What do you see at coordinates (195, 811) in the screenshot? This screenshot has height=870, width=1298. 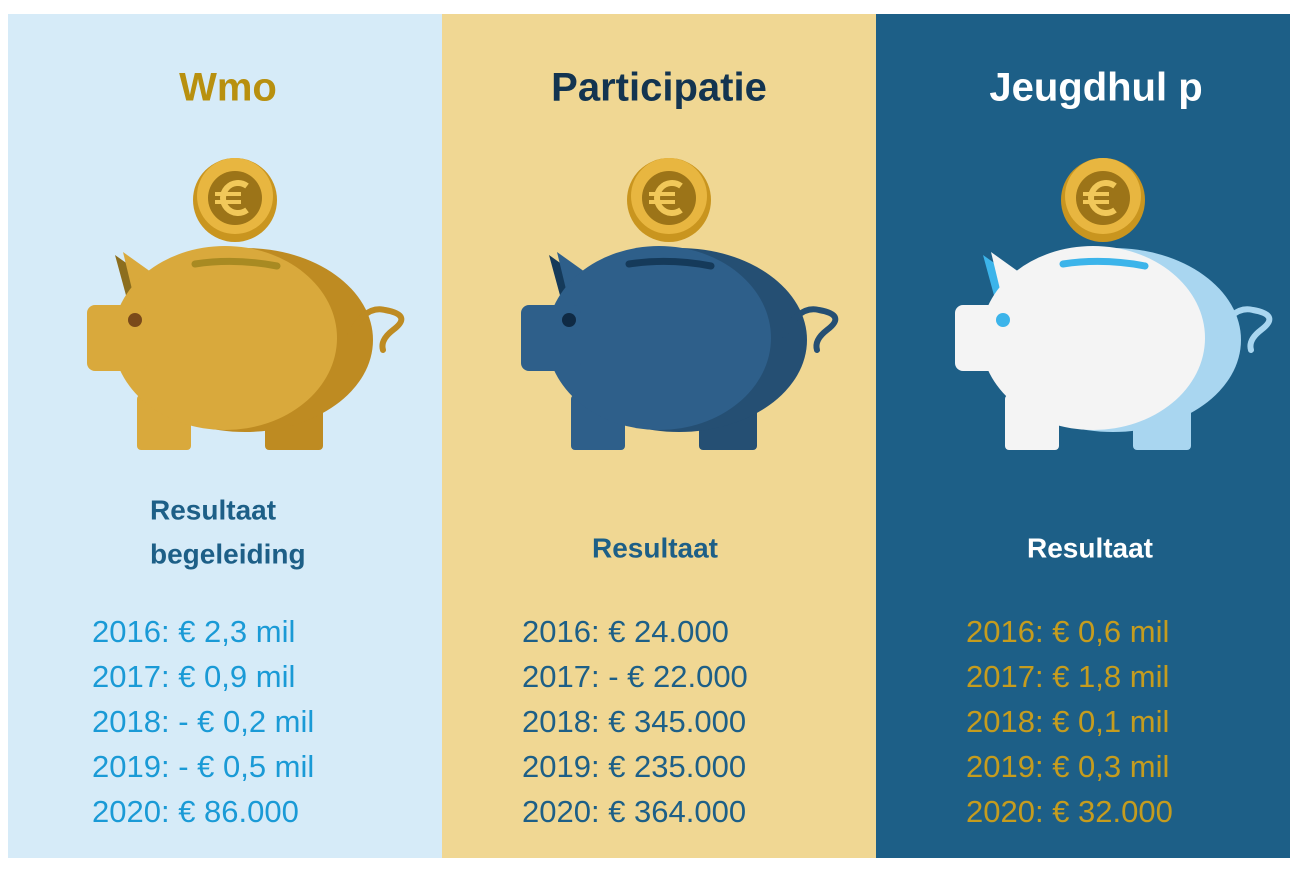 I see `result-line: 2020: € 86.000` at bounding box center [195, 811].